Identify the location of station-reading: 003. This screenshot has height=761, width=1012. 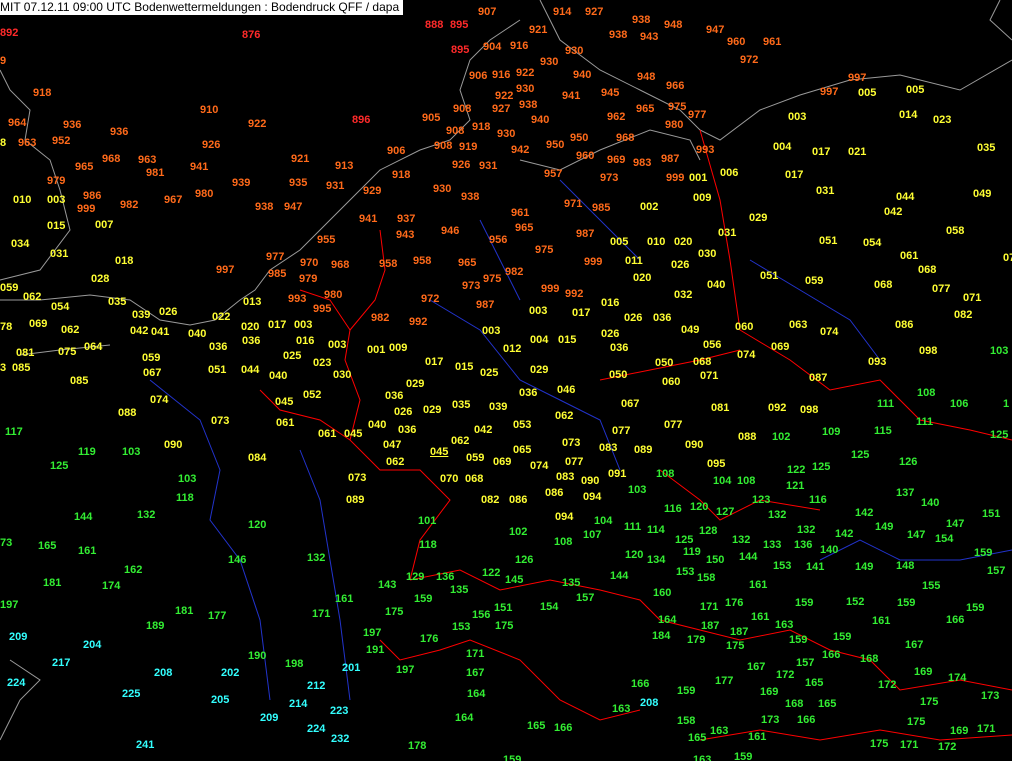
(303, 325).